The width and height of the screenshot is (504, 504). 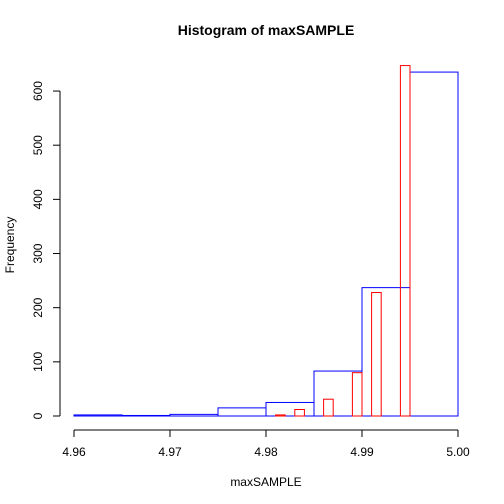 What do you see at coordinates (265, 482) in the screenshot?
I see `x-axis-label: maxSAMPLE` at bounding box center [265, 482].